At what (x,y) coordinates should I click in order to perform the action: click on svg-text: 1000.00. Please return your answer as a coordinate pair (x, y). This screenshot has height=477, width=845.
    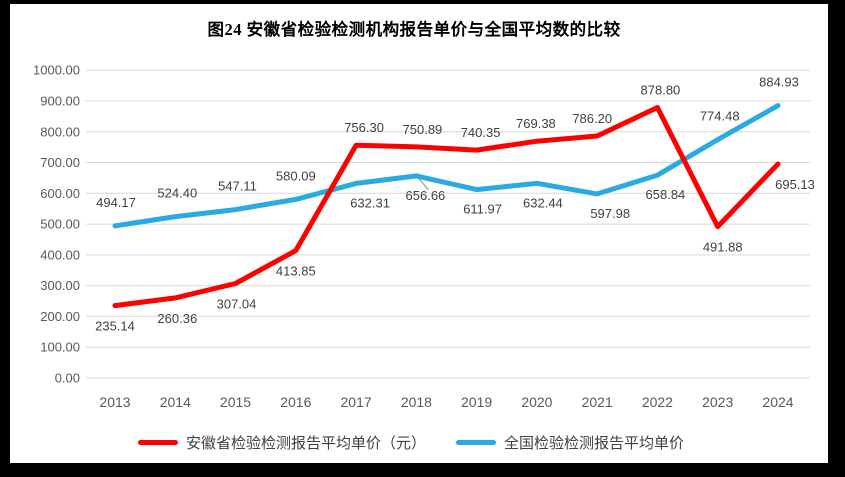
    Looking at the image, I should click on (56, 70).